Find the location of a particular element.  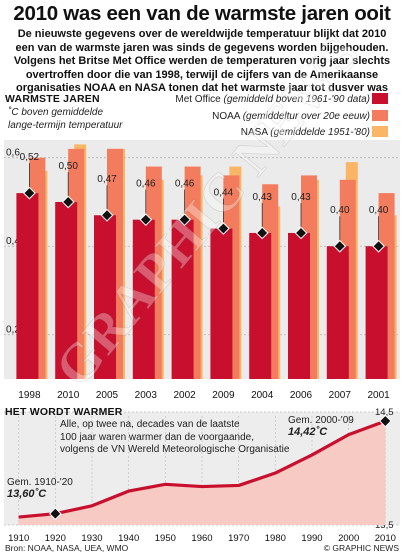

legend-note: (gemiddelde 1951-'80) is located at coordinates (320, 132).